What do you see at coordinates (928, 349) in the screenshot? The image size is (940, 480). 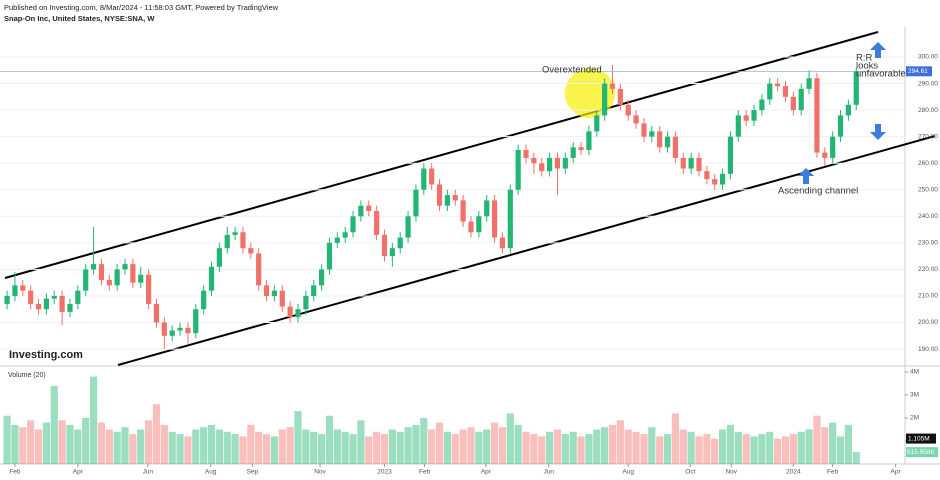 I see `y-tick-label: 190.00` at bounding box center [928, 349].